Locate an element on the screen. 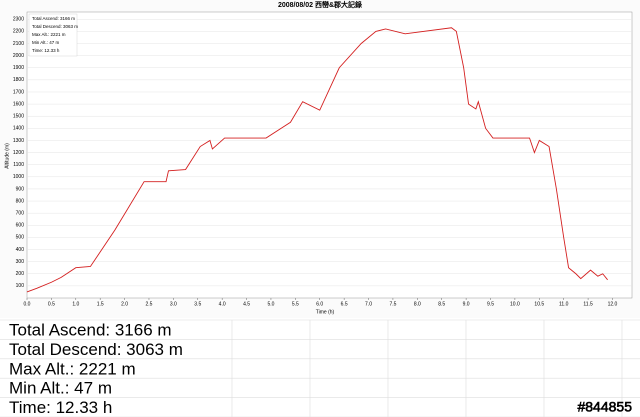 Image resolution: width=640 pixels, height=417 pixels. y-tick-label: 600 is located at coordinates (20, 226).